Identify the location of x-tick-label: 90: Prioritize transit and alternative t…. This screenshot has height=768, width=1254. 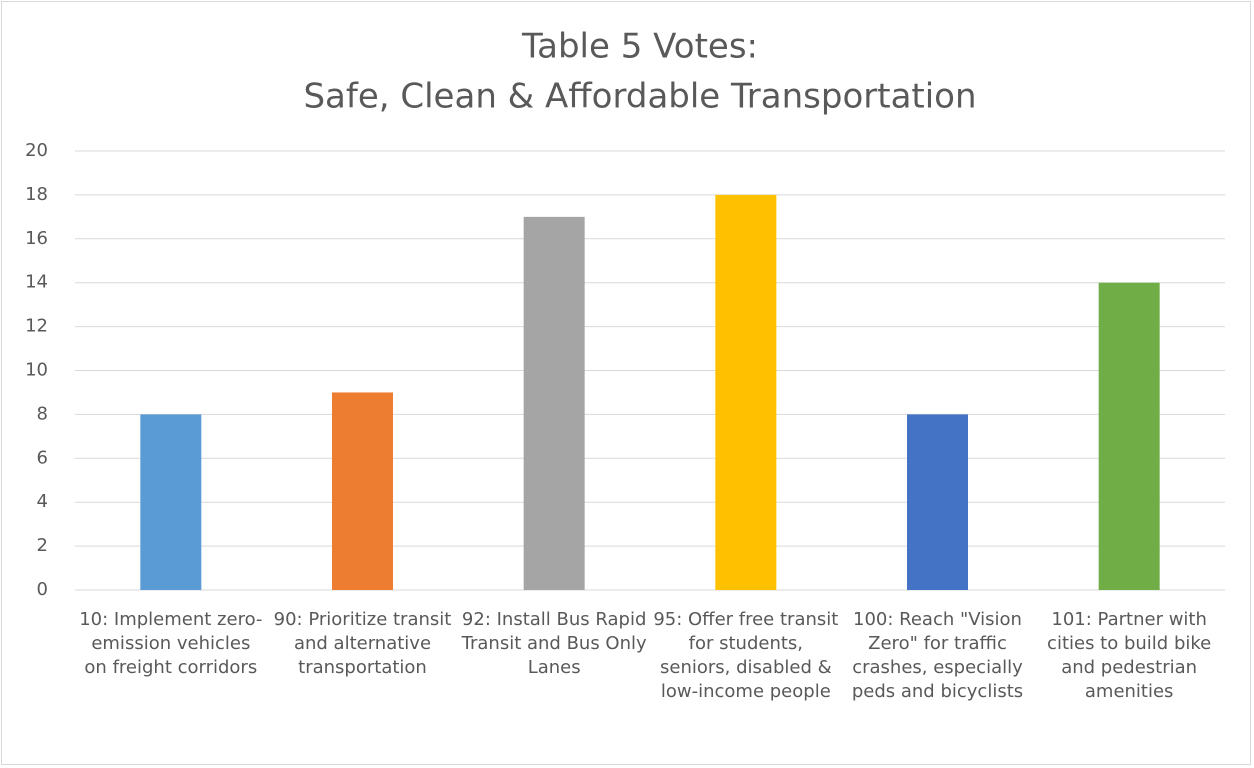
(362, 643).